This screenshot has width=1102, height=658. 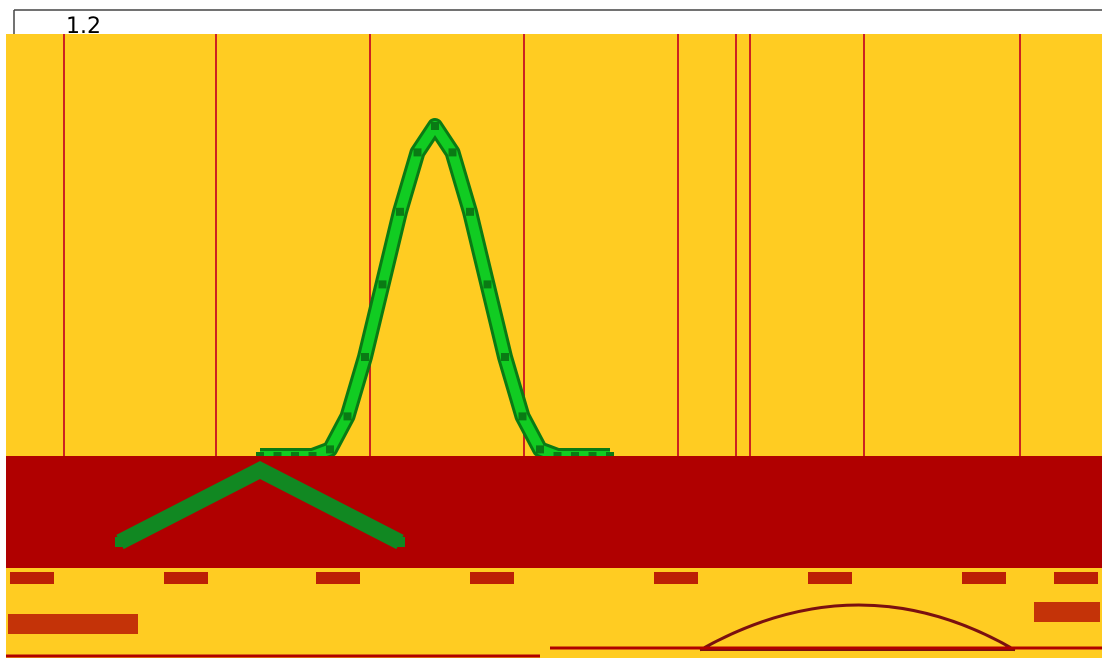 What do you see at coordinates (551, 17) in the screenshot?
I see `top-strip` at bounding box center [551, 17].